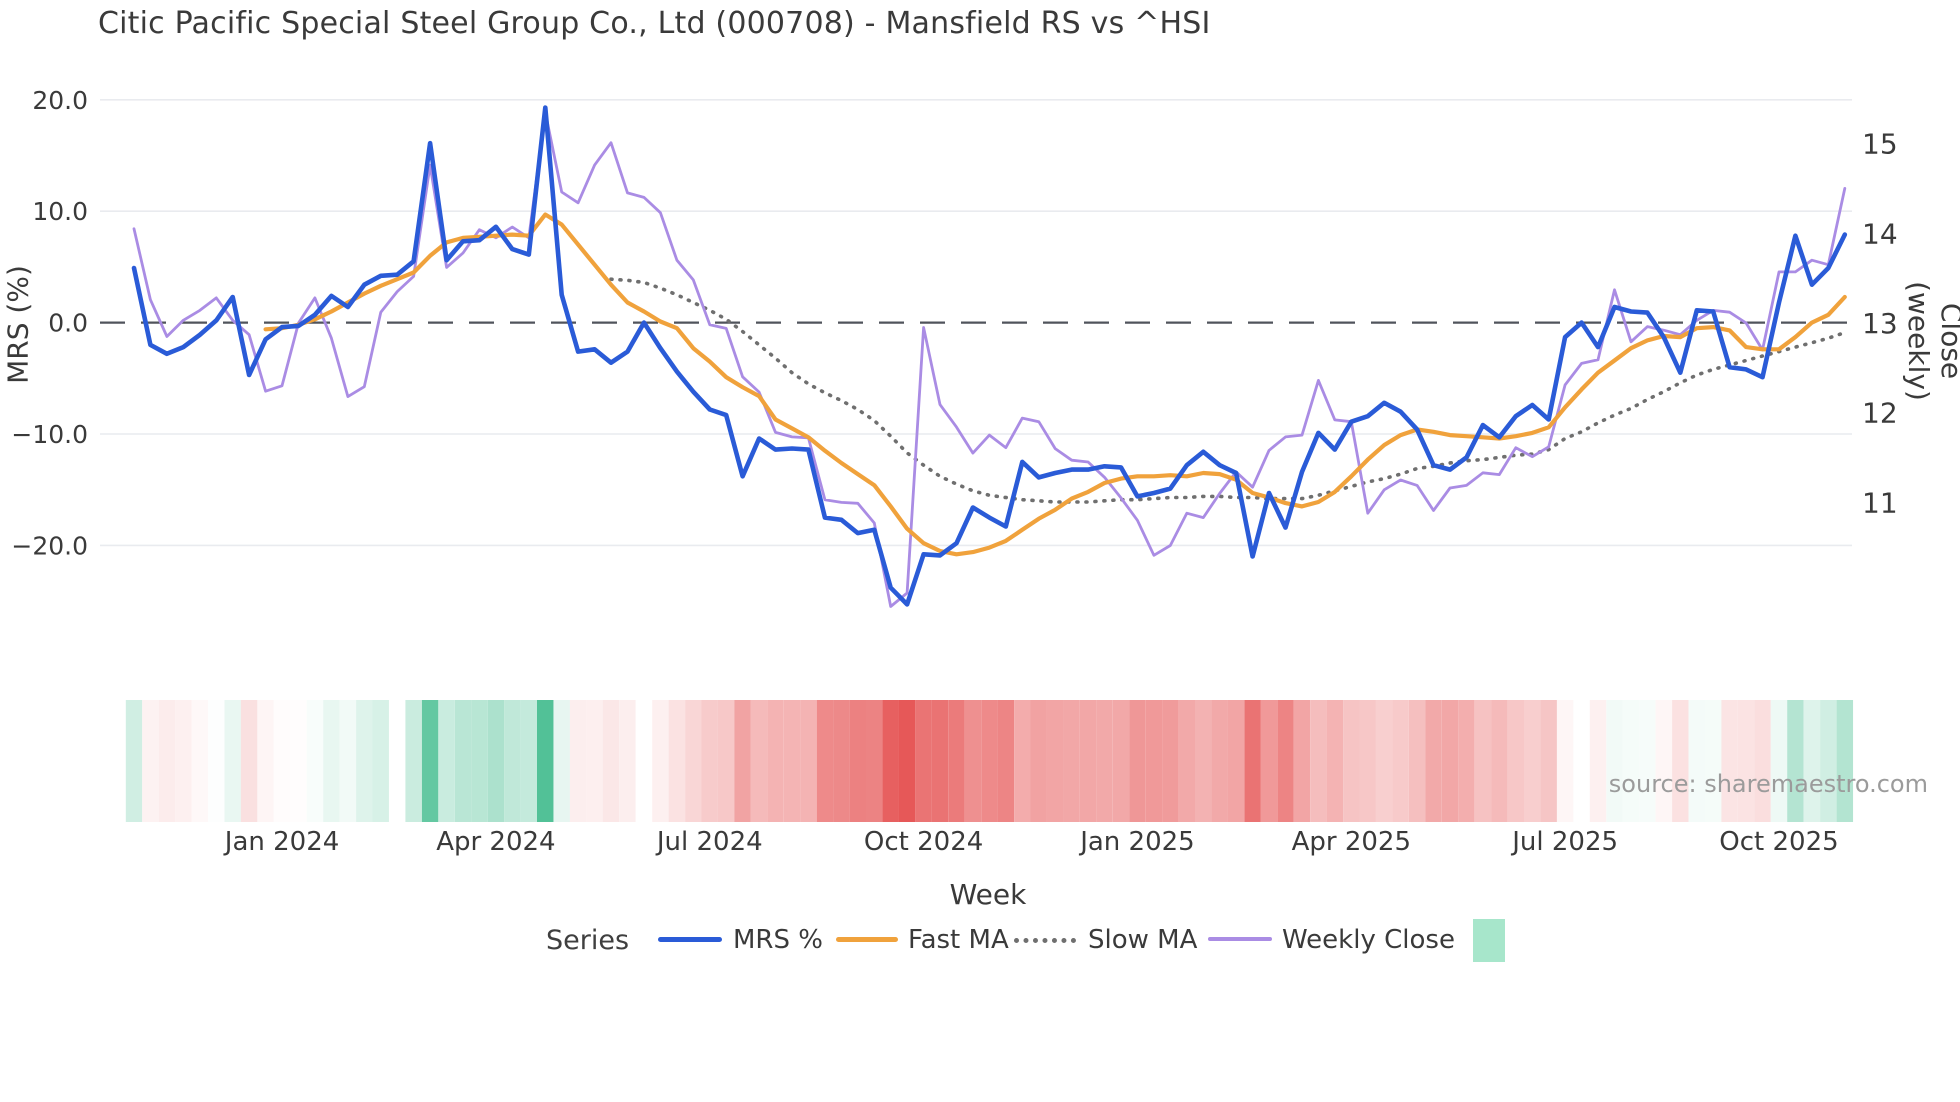 This screenshot has width=1960, height=1102. Describe the element at coordinates (1368, 940) in the screenshot. I see `legend-item-weekly-close: Weekly Close` at that location.